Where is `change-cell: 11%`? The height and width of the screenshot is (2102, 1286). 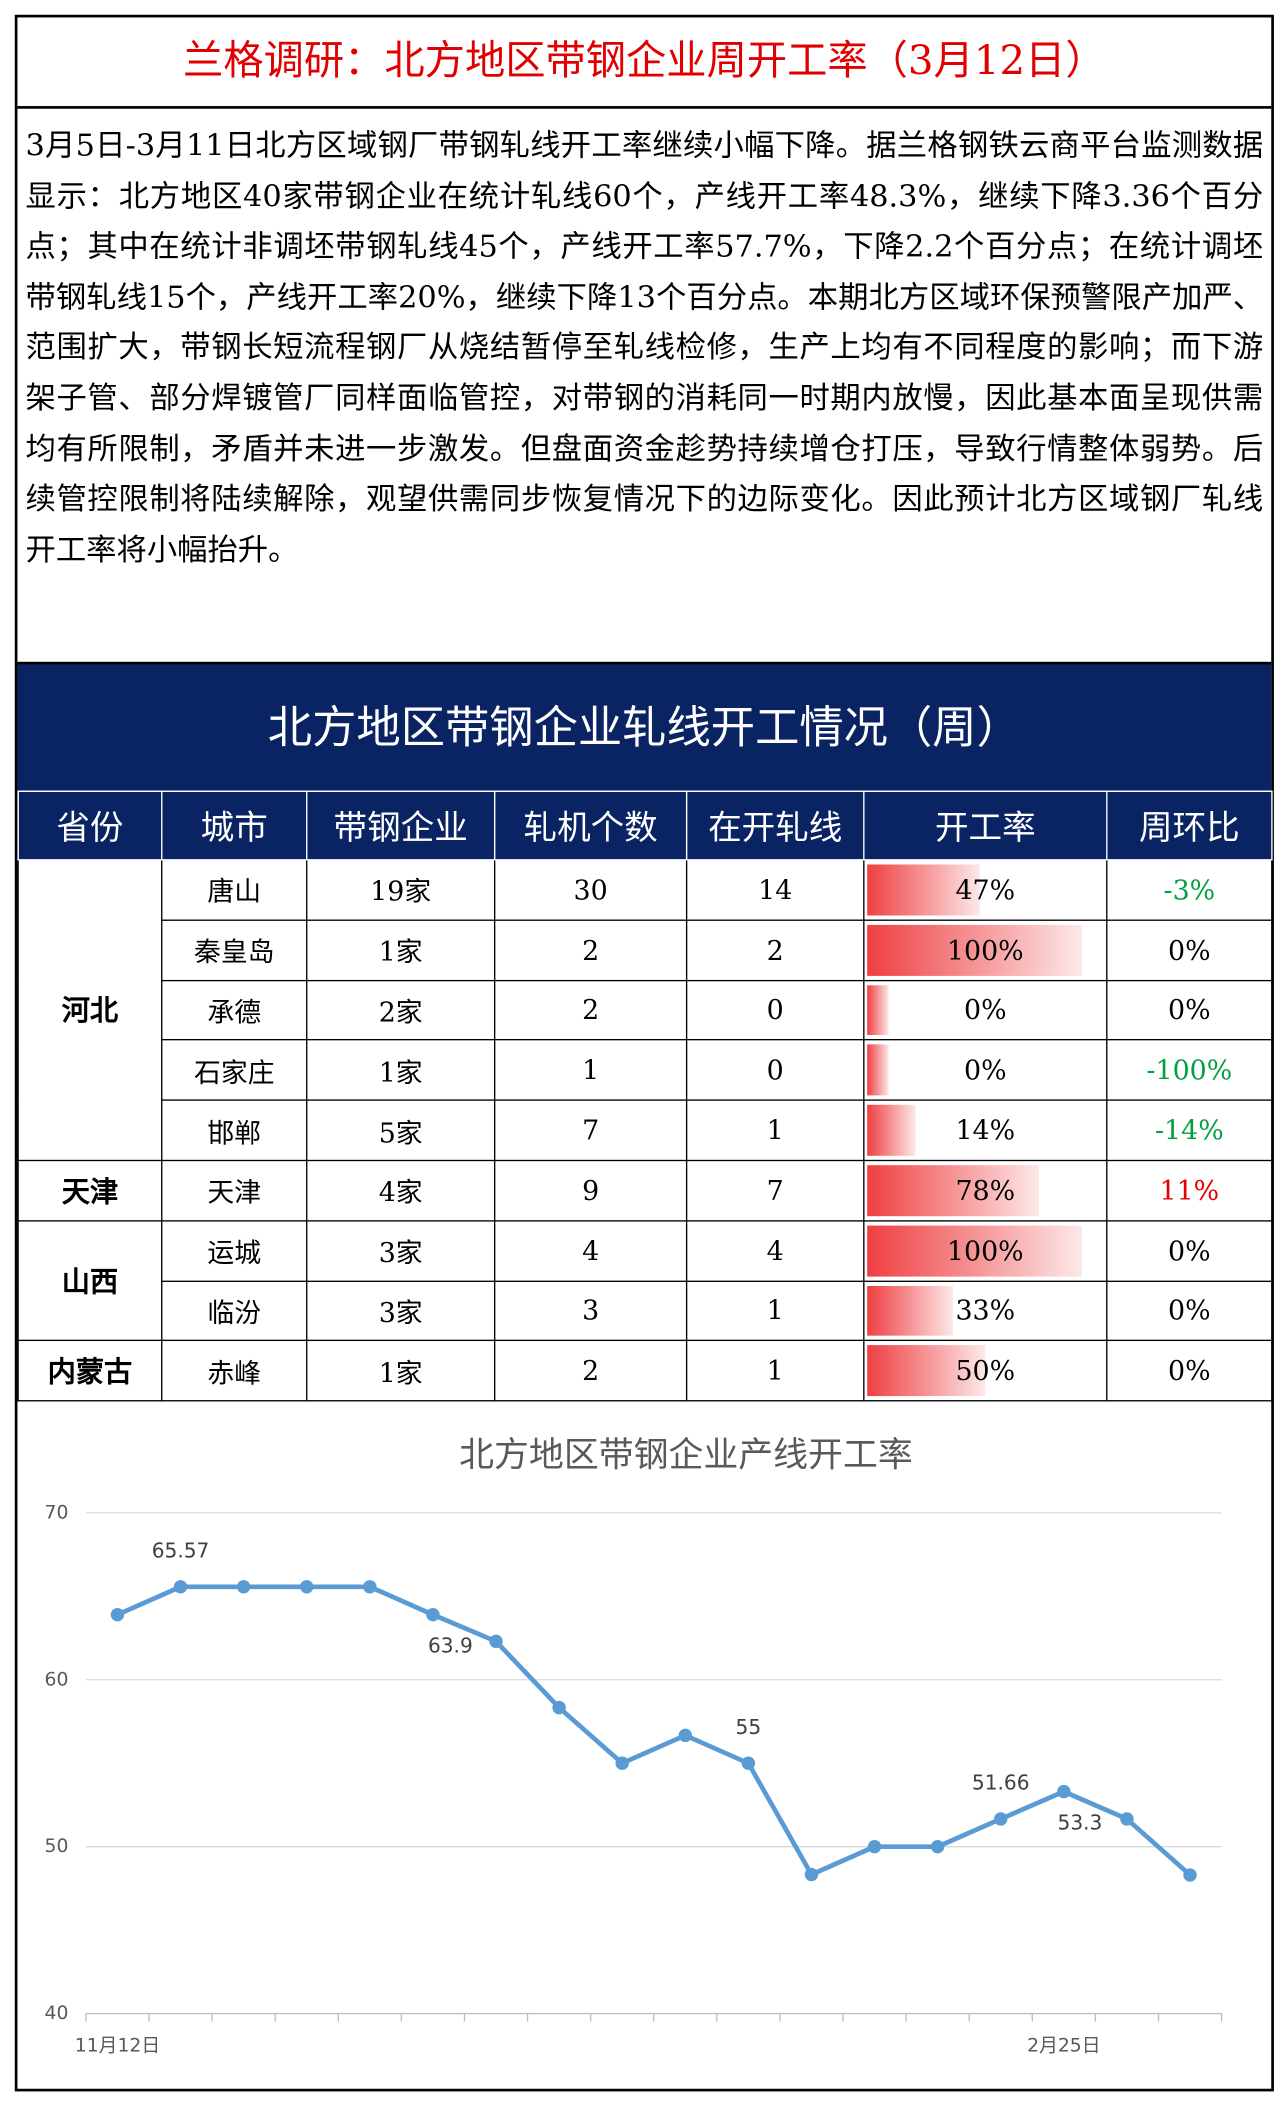
change-cell: 11% is located at coordinates (1189, 1190).